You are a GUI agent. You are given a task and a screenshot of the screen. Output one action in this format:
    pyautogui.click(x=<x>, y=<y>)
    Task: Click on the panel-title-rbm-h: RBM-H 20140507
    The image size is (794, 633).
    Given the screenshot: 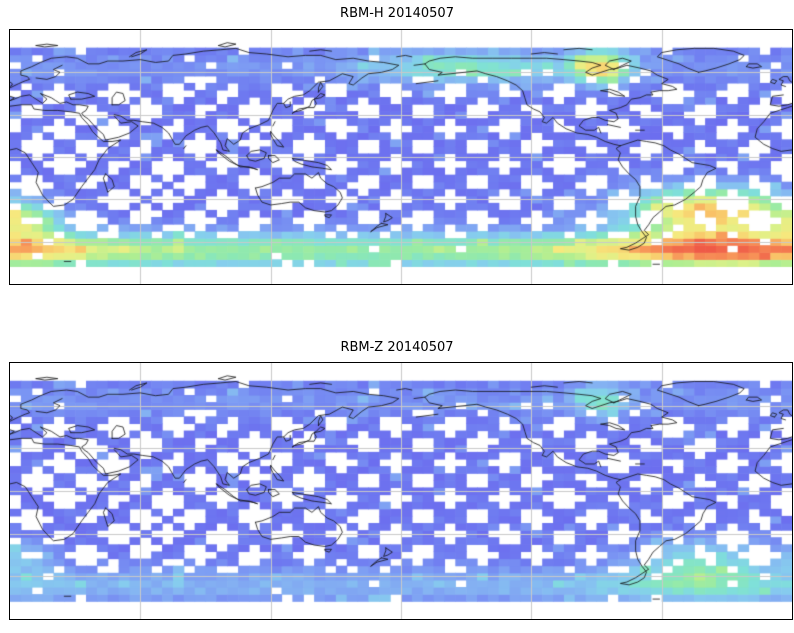 What is the action you would take?
    pyautogui.click(x=397, y=13)
    